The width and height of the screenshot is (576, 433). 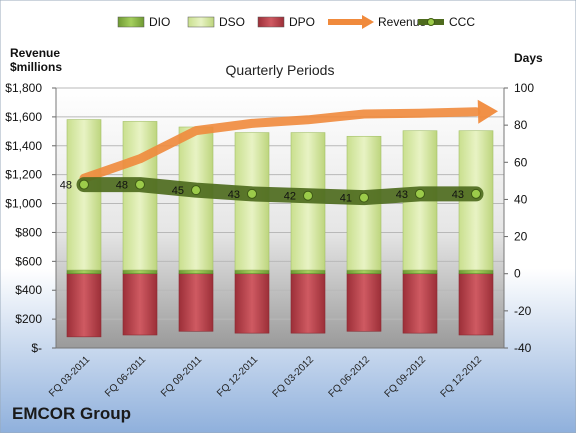 What do you see at coordinates (71, 413) in the screenshot?
I see `company-name: EMCOR Group` at bounding box center [71, 413].